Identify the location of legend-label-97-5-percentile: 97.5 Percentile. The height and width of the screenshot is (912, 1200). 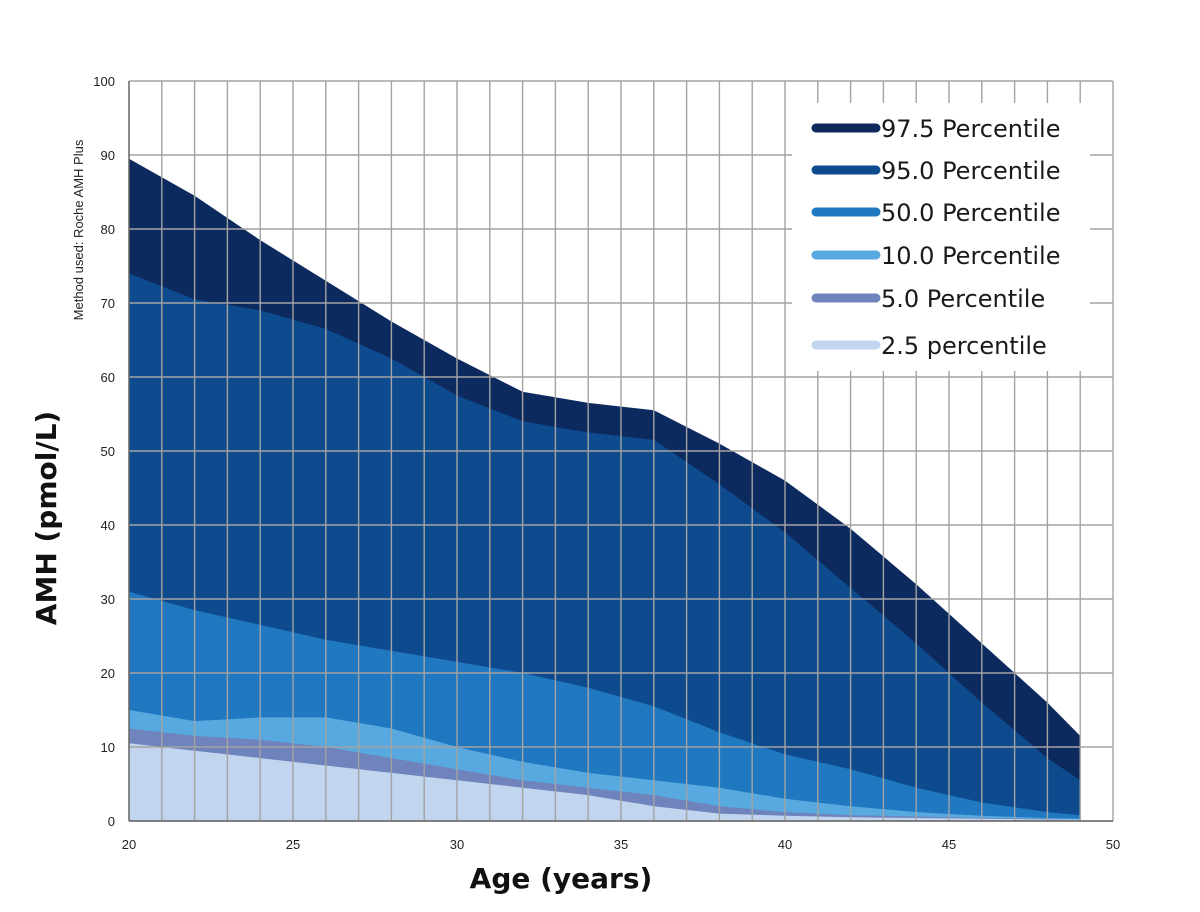
(970, 129).